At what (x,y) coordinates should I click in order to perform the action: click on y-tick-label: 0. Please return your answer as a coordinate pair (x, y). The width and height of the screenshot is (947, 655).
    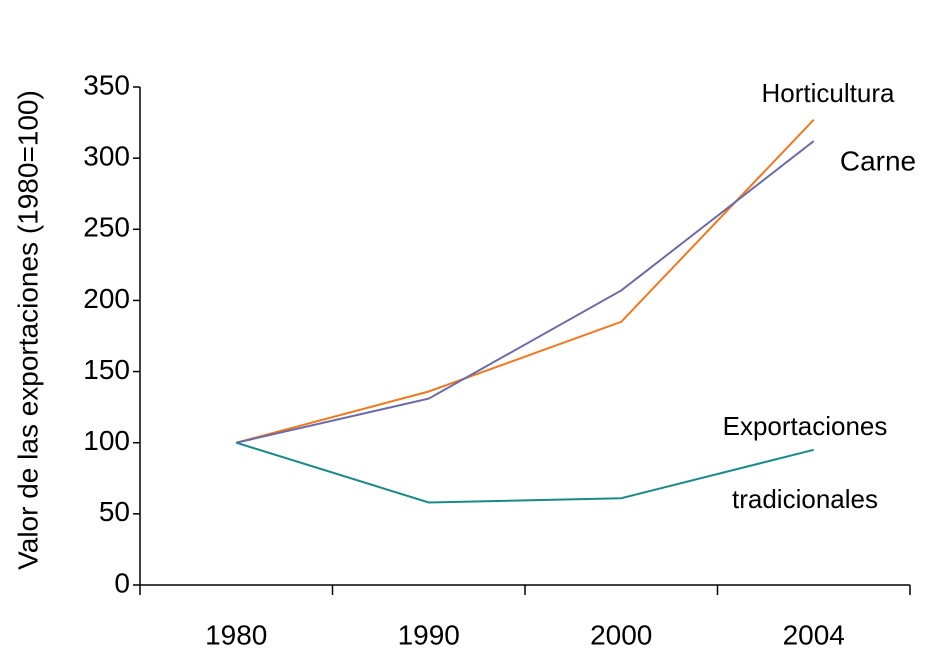
    Looking at the image, I should click on (122, 582).